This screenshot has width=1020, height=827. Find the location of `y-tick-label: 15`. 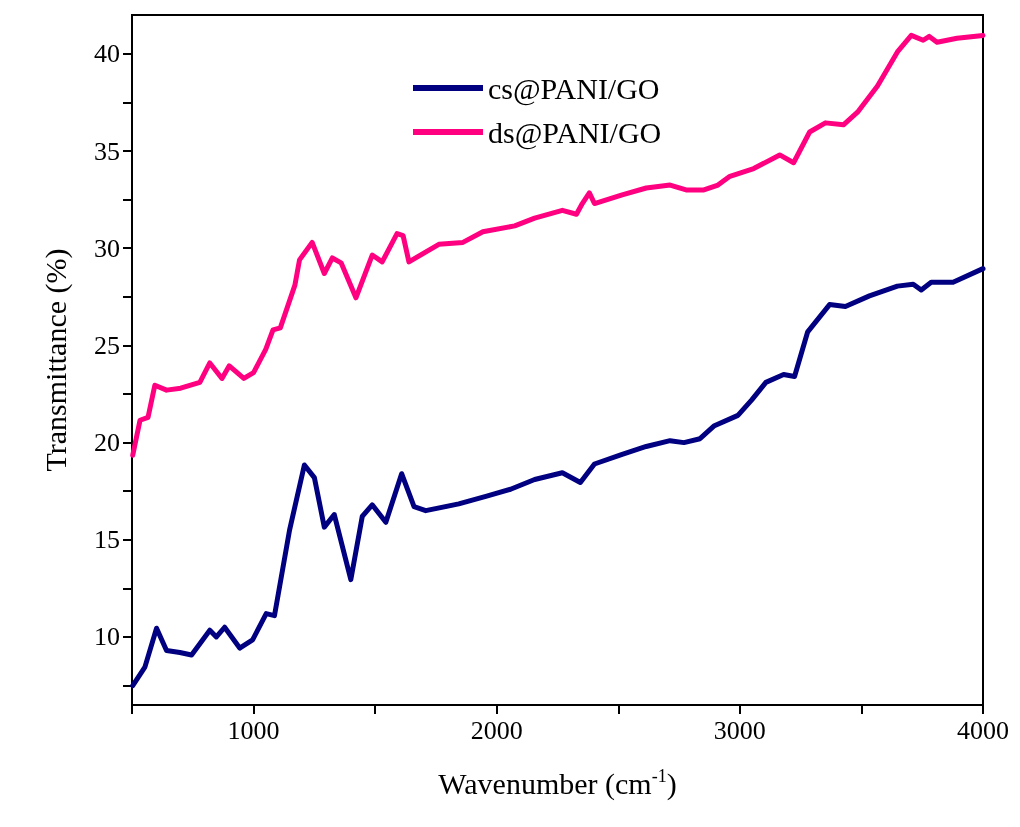

y-tick-label: 15 is located at coordinates (107, 540).